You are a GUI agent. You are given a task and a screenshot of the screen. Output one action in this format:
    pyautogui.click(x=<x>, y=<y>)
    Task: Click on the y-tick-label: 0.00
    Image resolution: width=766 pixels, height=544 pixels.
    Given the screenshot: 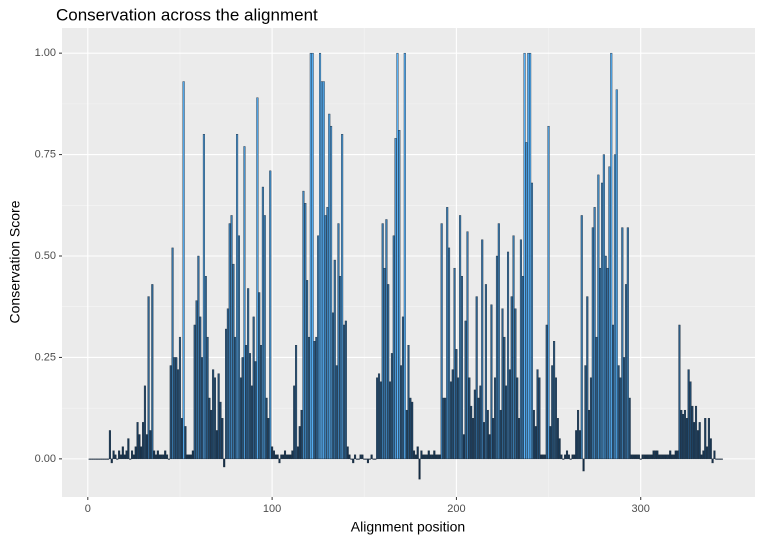 What is the action you would take?
    pyautogui.click(x=45, y=459)
    